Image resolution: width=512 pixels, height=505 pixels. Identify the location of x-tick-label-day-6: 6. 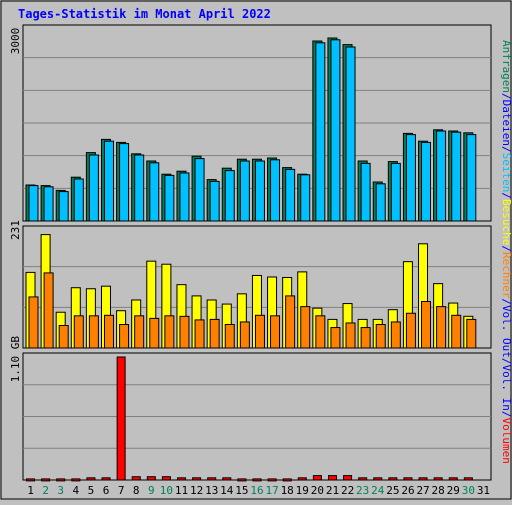
(106, 490).